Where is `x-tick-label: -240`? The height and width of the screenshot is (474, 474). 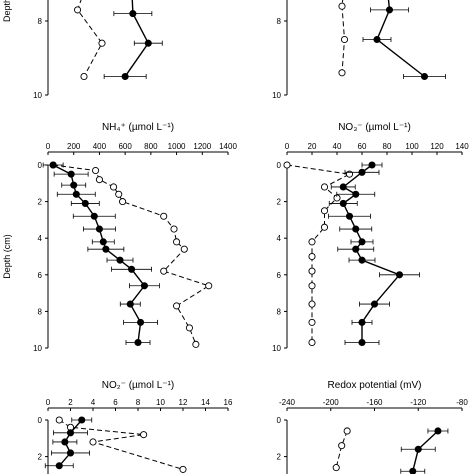
x-tick-label: -240 is located at coordinates (287, 402).